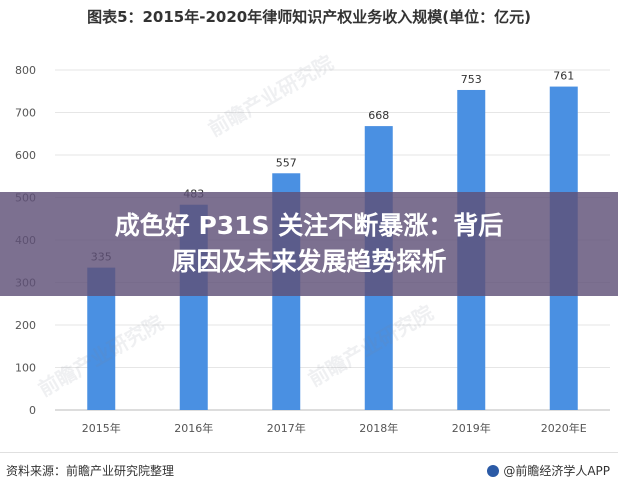  What do you see at coordinates (286, 428) in the screenshot?
I see `x-tick-label: 2017年` at bounding box center [286, 428].